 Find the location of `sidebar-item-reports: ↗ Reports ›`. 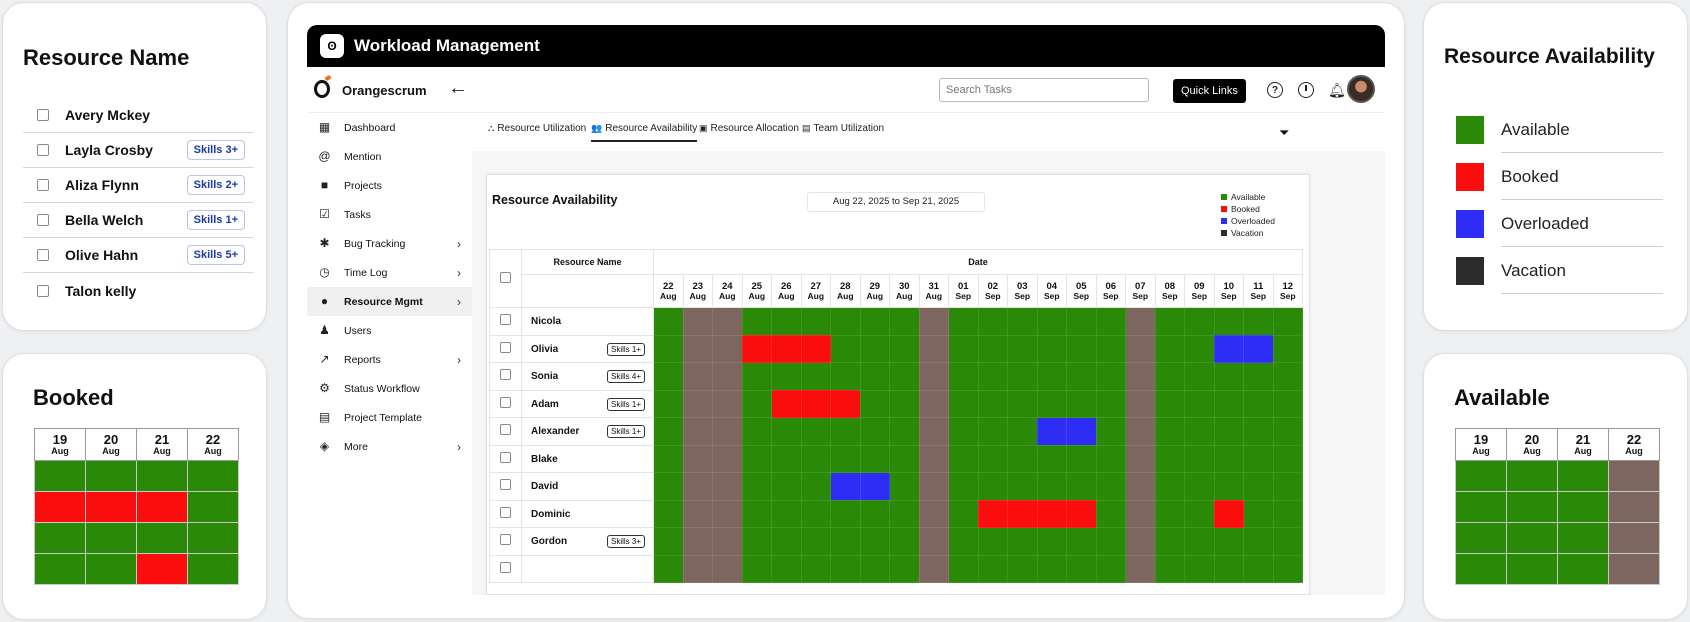

sidebar-item-reports: ↗ Reports › is located at coordinates (389, 359).